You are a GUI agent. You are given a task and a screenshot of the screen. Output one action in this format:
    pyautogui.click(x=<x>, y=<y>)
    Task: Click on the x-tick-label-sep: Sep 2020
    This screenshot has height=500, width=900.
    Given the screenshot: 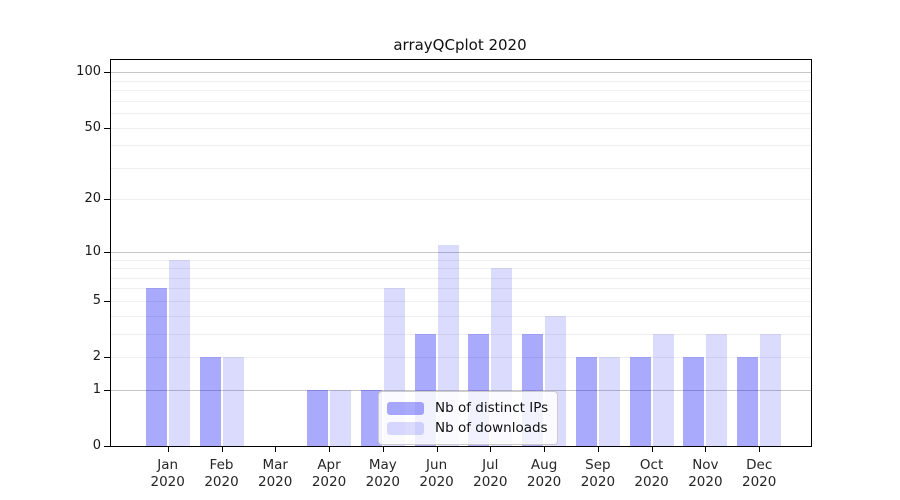 What is the action you would take?
    pyautogui.click(x=598, y=474)
    